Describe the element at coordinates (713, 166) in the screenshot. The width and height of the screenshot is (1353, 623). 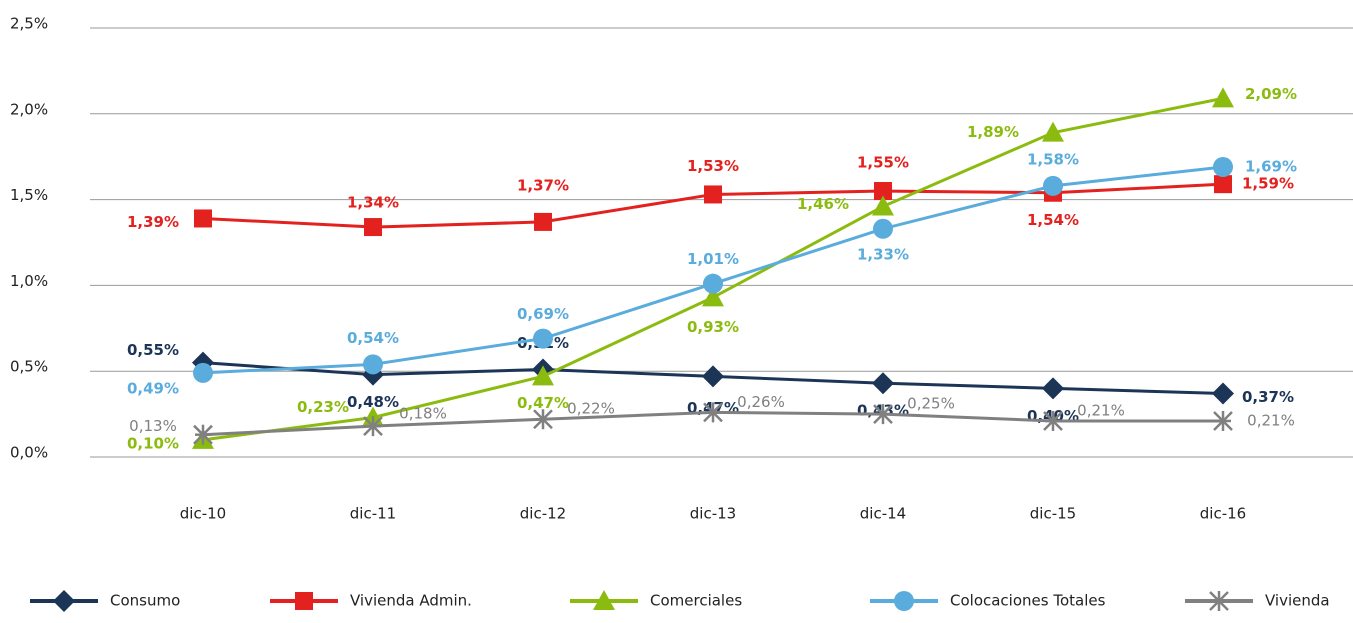
I see `data-label: 1,53%` at that location.